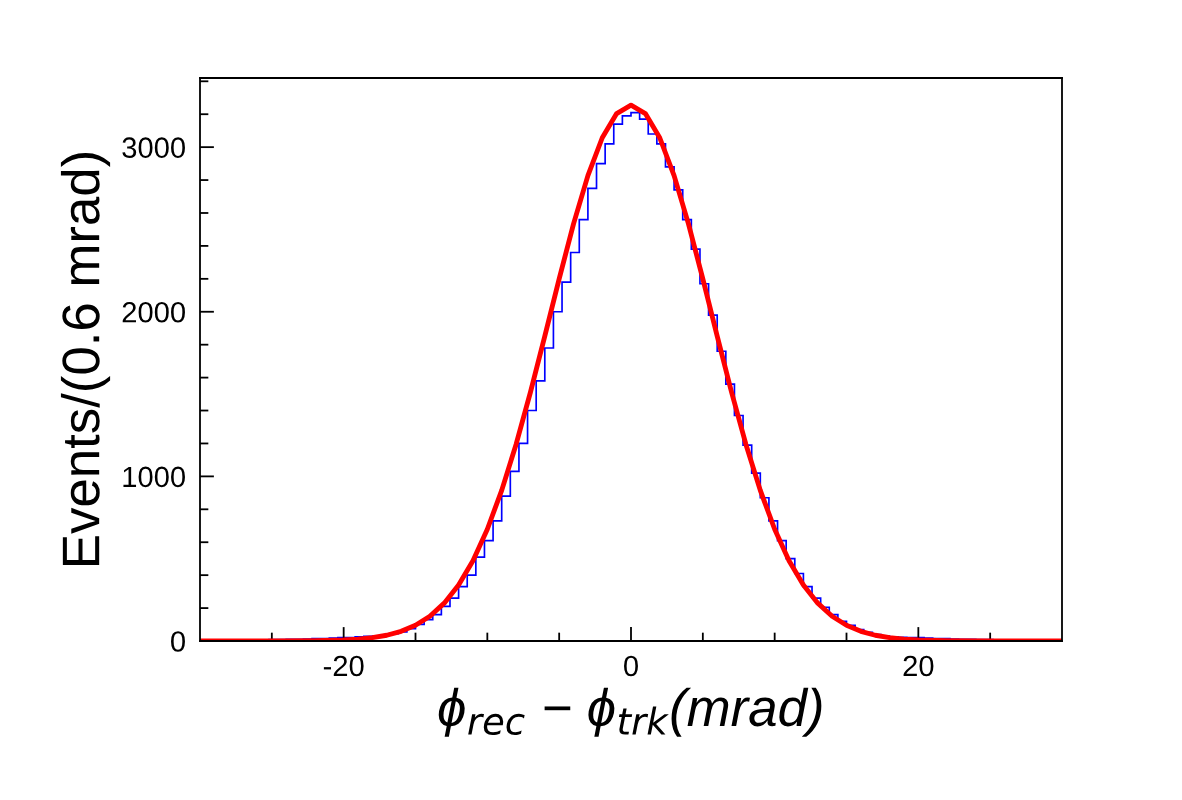 This screenshot has height=800, width=1182. What do you see at coordinates (153, 147) in the screenshot?
I see `y-tick-label: 3000` at bounding box center [153, 147].